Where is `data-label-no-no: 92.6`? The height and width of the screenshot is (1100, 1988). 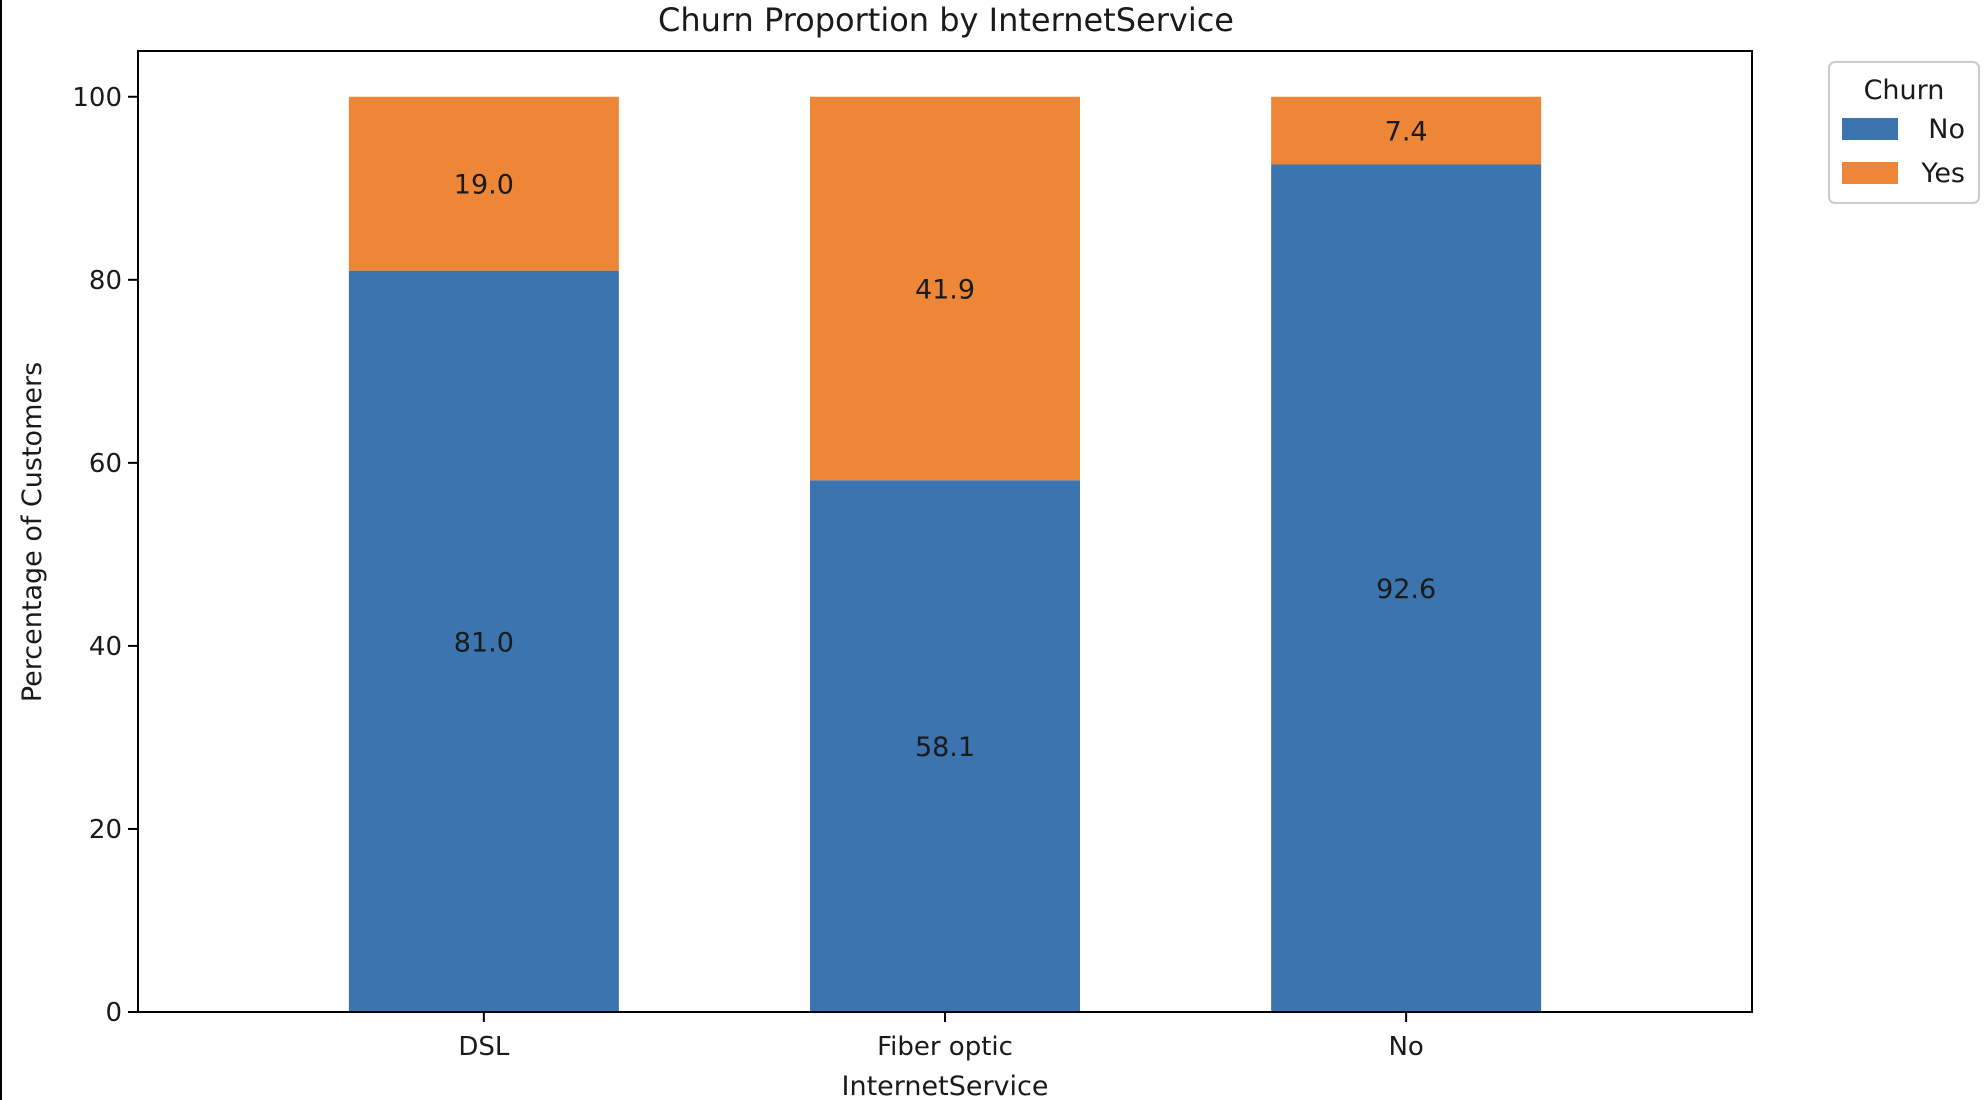
data-label-no-no: 92.6 is located at coordinates (1406, 589).